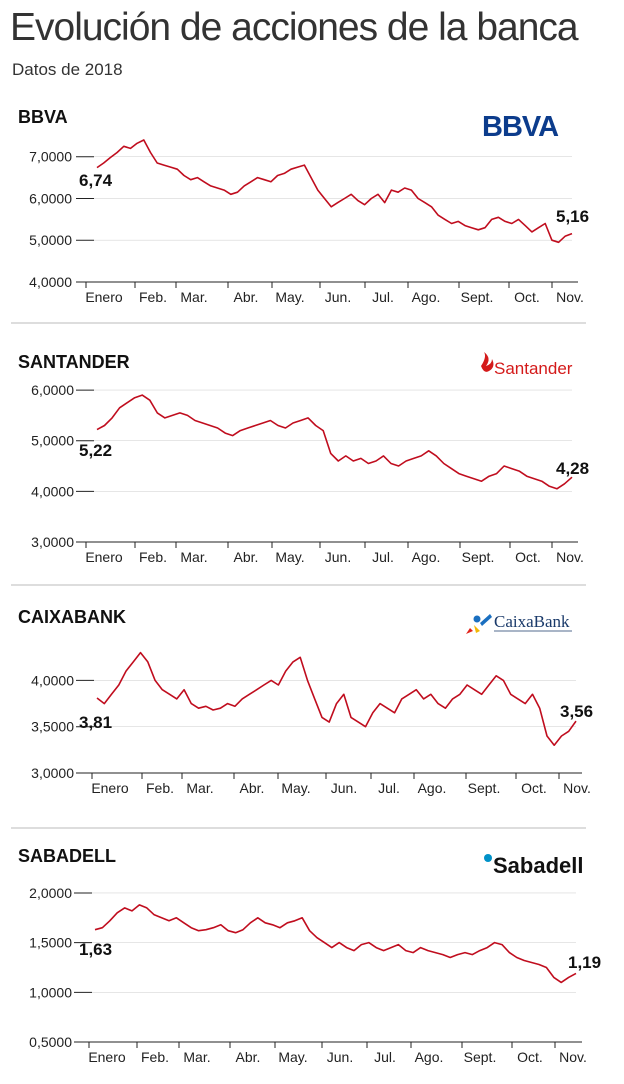 Image resolution: width=624 pixels, height=1084 pixels. Describe the element at coordinates (572, 216) in the screenshot. I see `end-value-label: 5,16` at that location.